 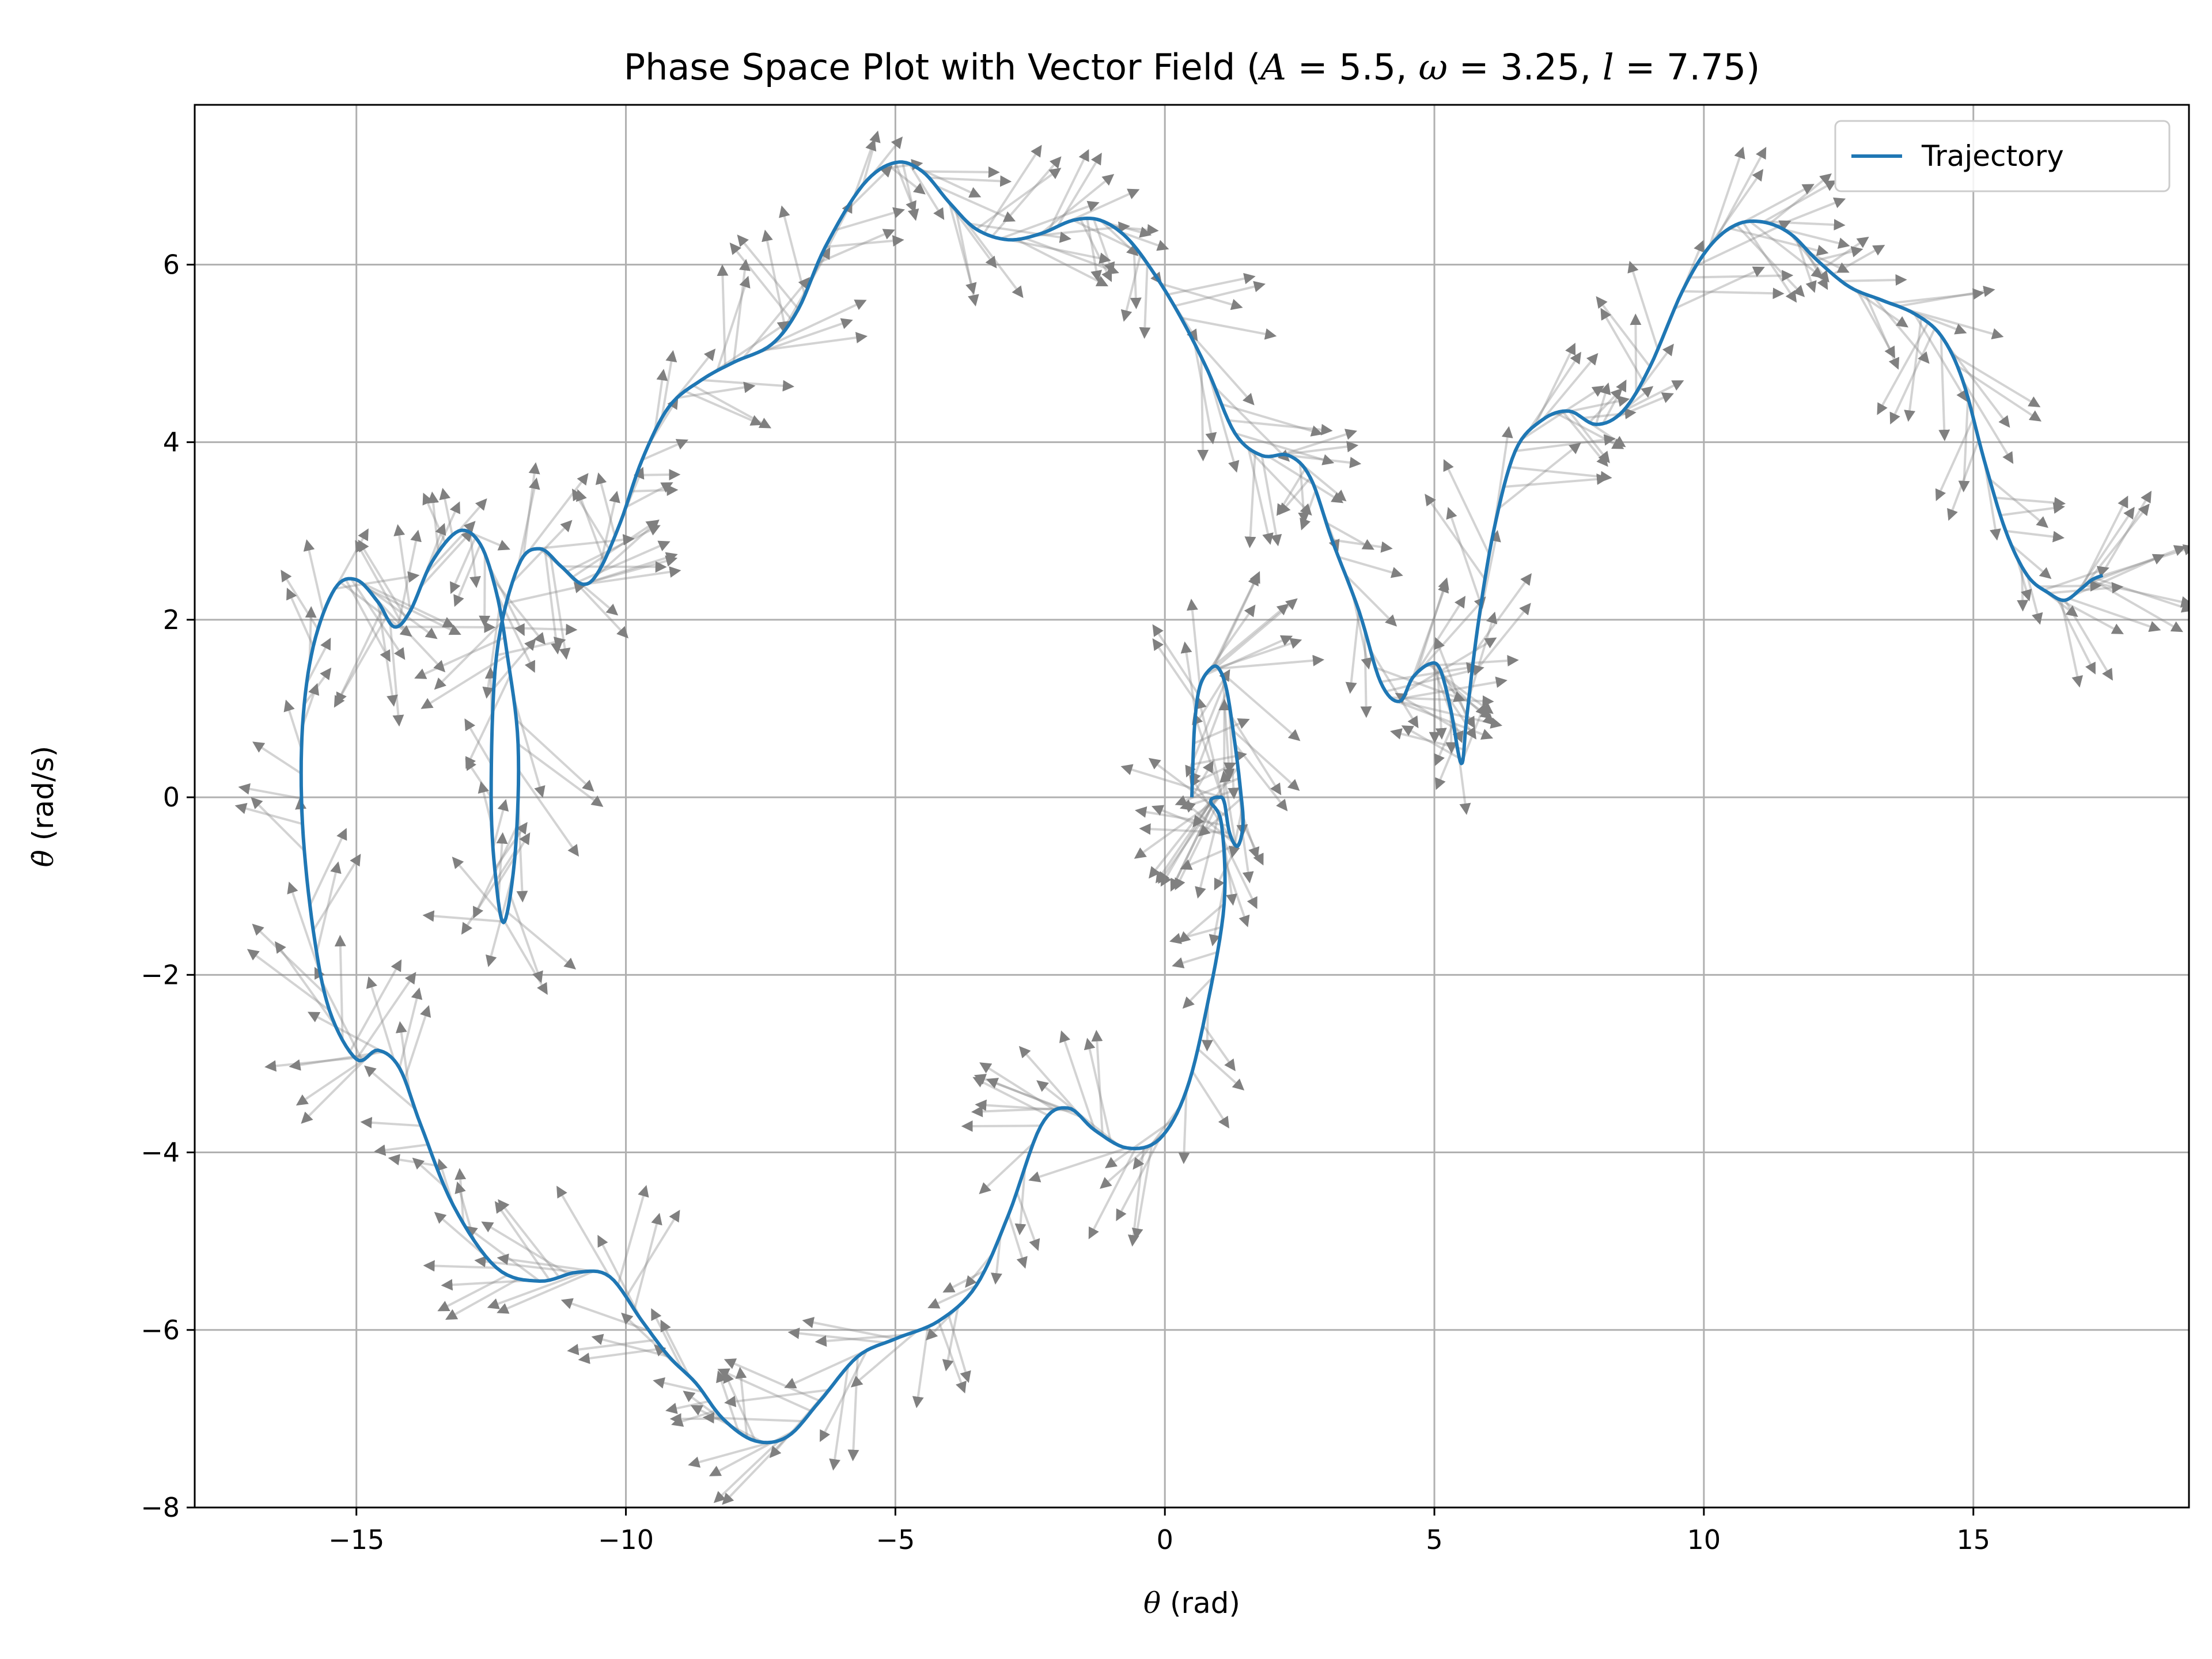 I want to click on x-tick-label: −15, so click(x=356, y=1539).